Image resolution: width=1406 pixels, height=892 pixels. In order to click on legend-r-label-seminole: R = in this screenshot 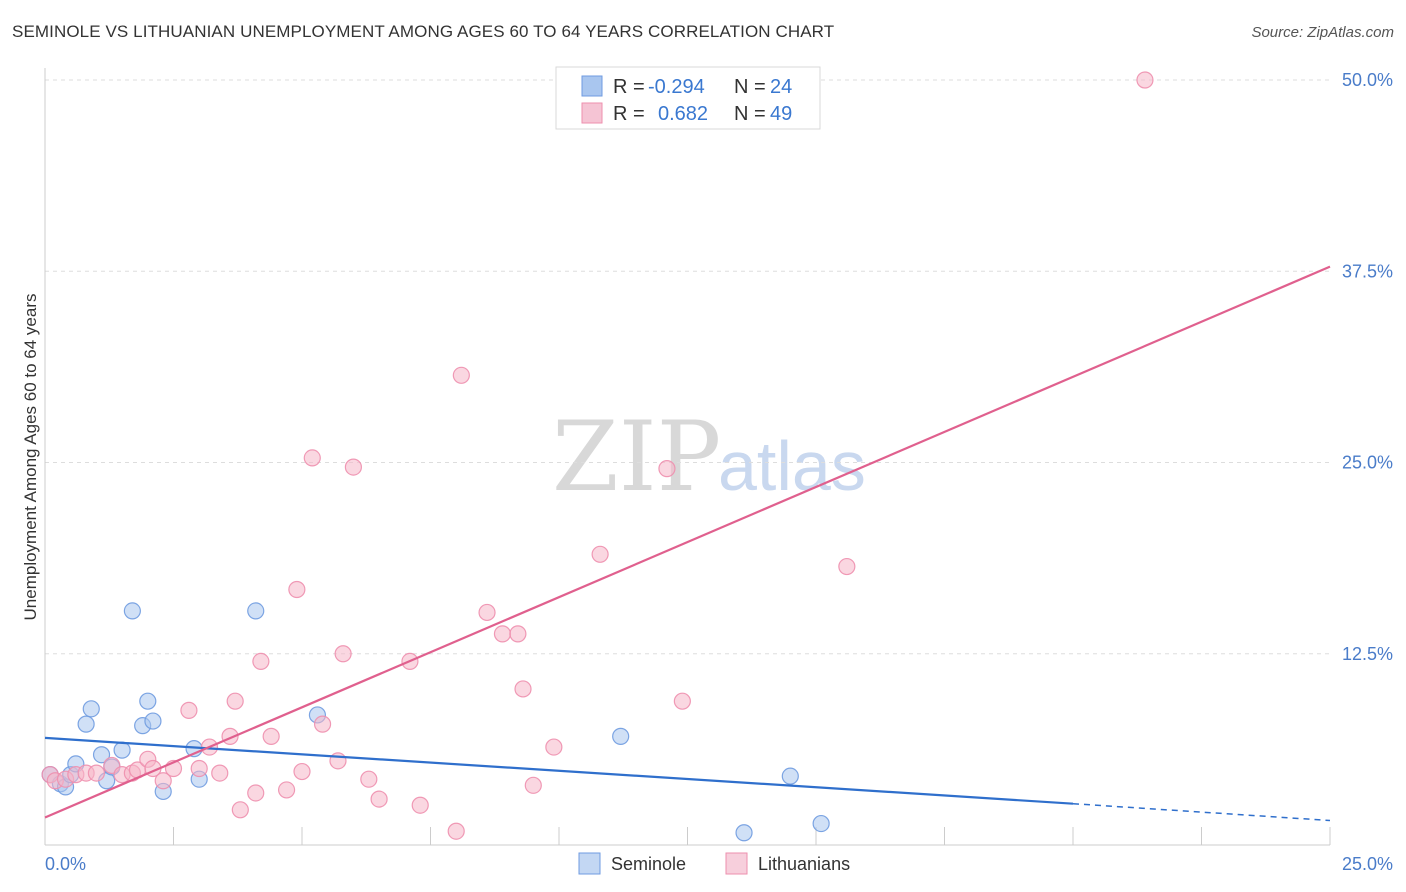, I will do `click(629, 87)`.